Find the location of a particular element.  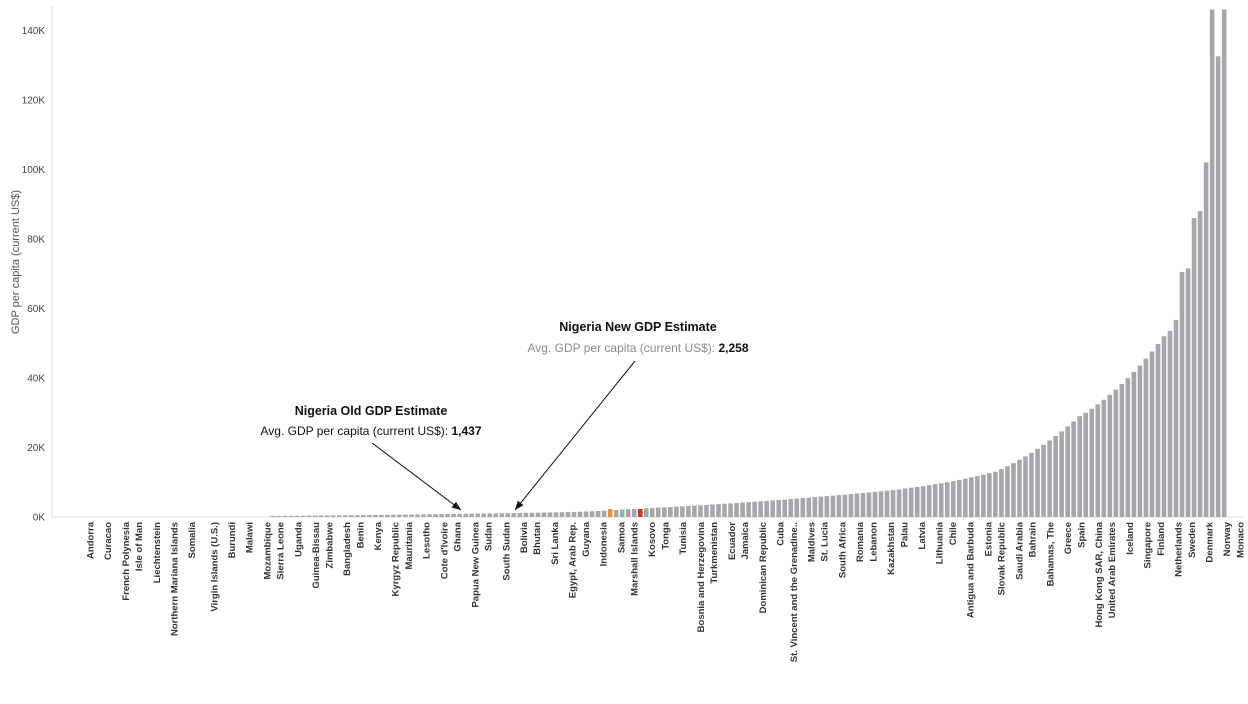

x-tick-label: St. Vincent and the Grenadine.. is located at coordinates (794, 592).